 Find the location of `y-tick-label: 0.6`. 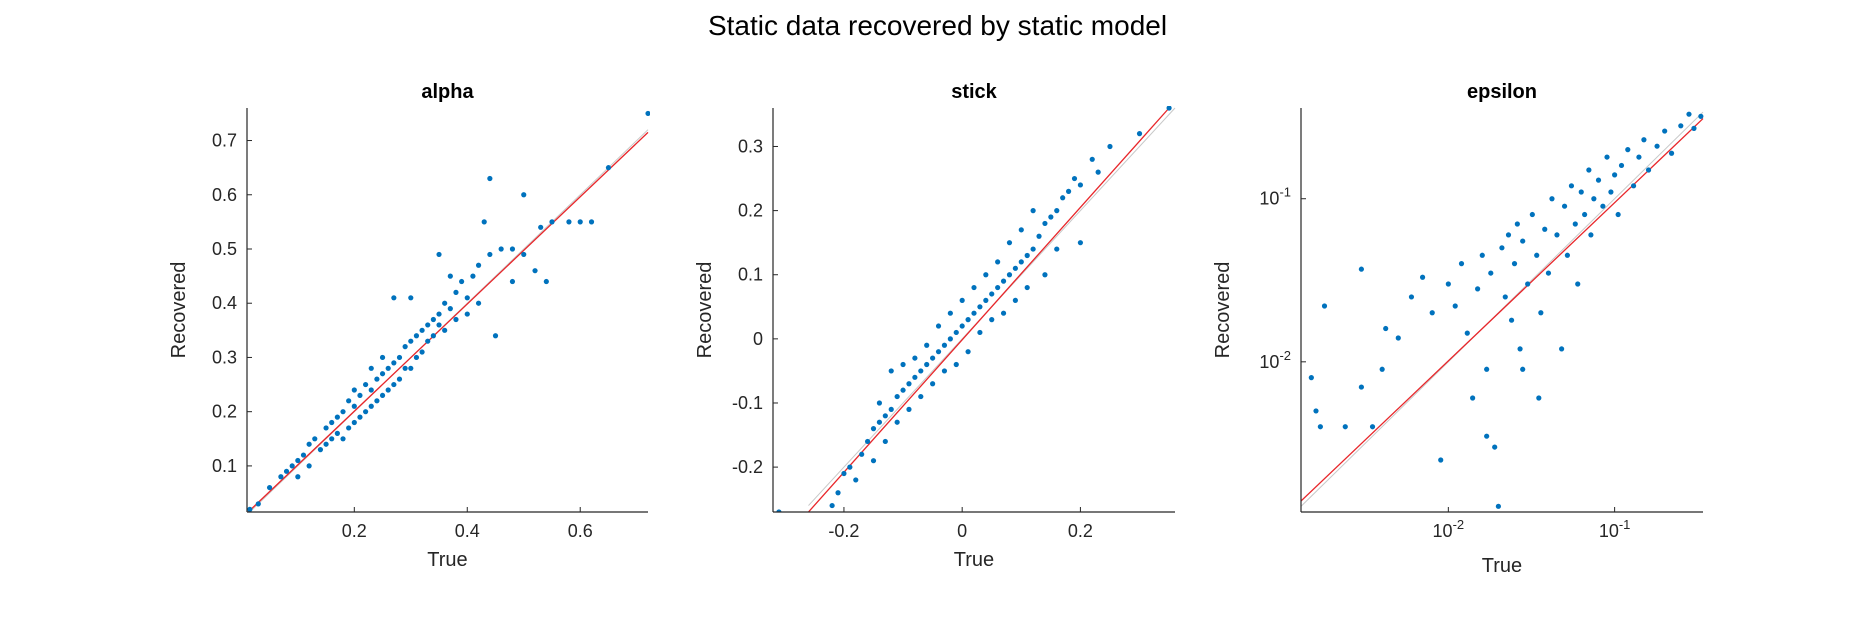

y-tick-label: 0.6 is located at coordinates (224, 195).